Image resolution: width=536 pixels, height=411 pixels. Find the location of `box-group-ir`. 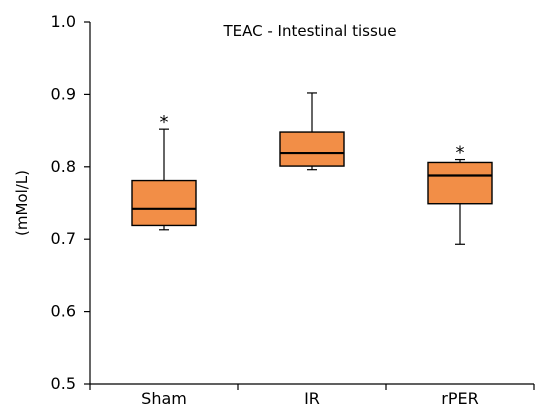

box-group-ir is located at coordinates (312, 131).